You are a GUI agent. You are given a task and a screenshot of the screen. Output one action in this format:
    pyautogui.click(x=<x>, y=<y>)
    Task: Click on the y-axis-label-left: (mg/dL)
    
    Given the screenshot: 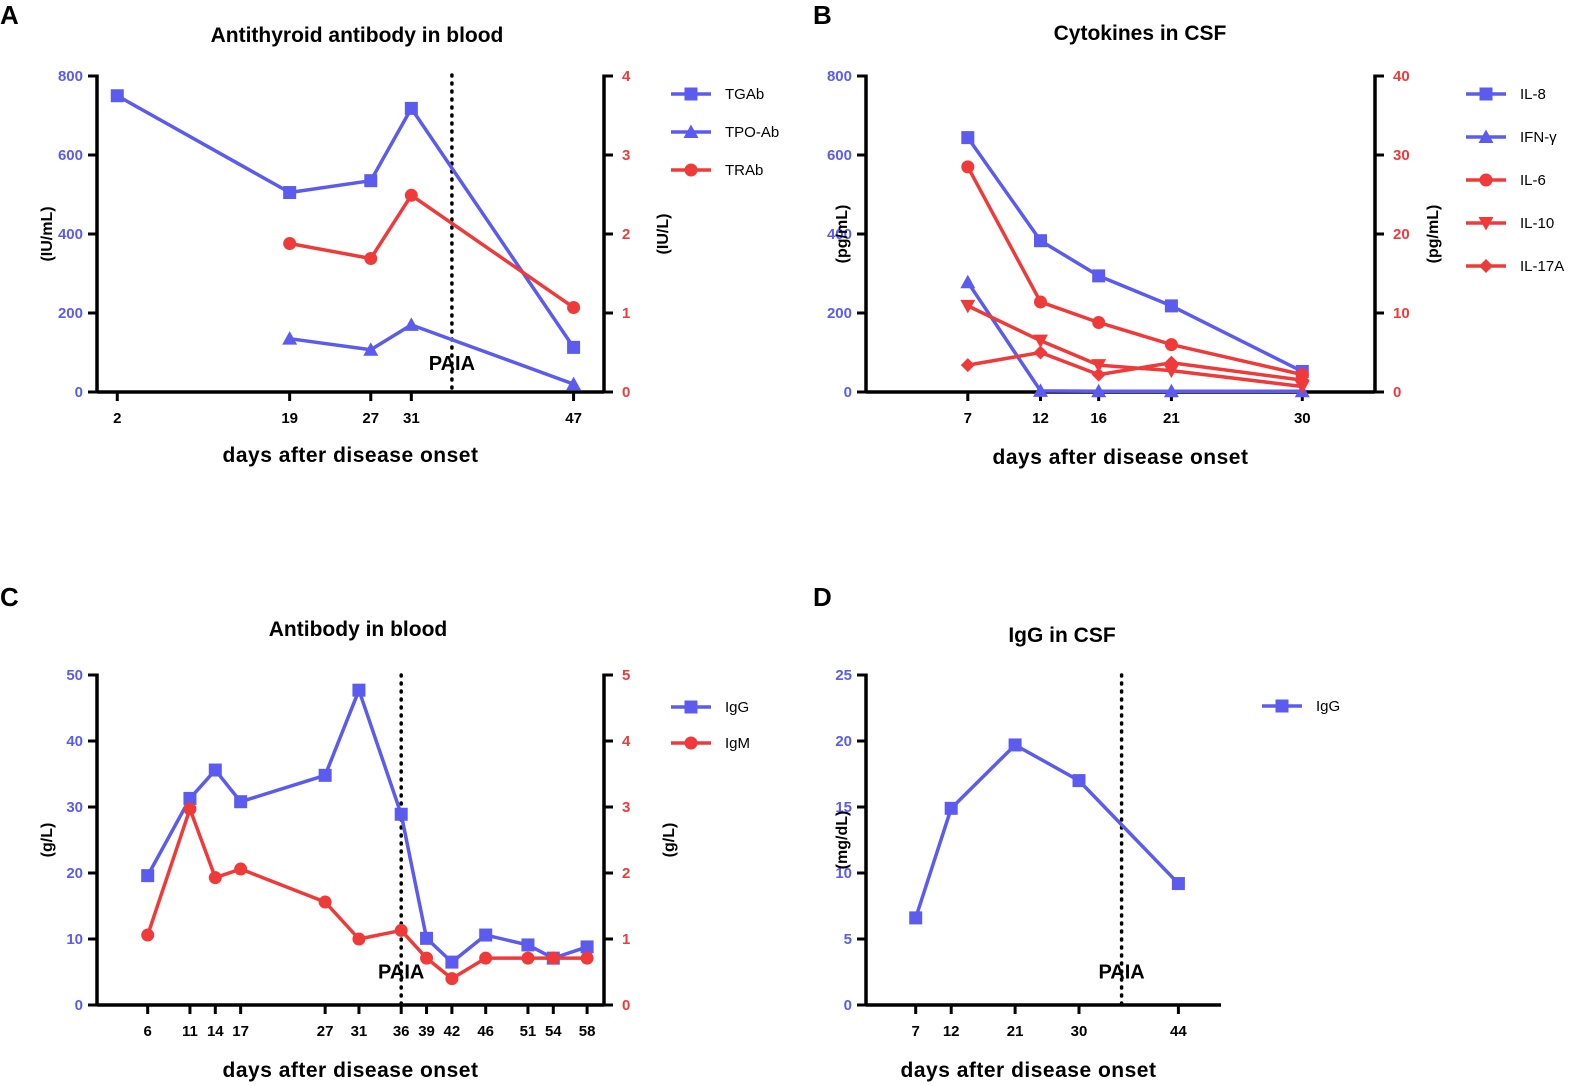 What is the action you would take?
    pyautogui.click(x=842, y=840)
    